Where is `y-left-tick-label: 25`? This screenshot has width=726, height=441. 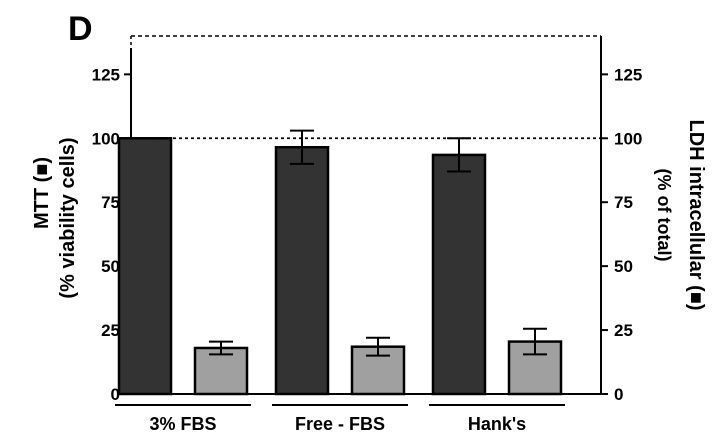
y-left-tick-label: 25 is located at coordinates (110, 330).